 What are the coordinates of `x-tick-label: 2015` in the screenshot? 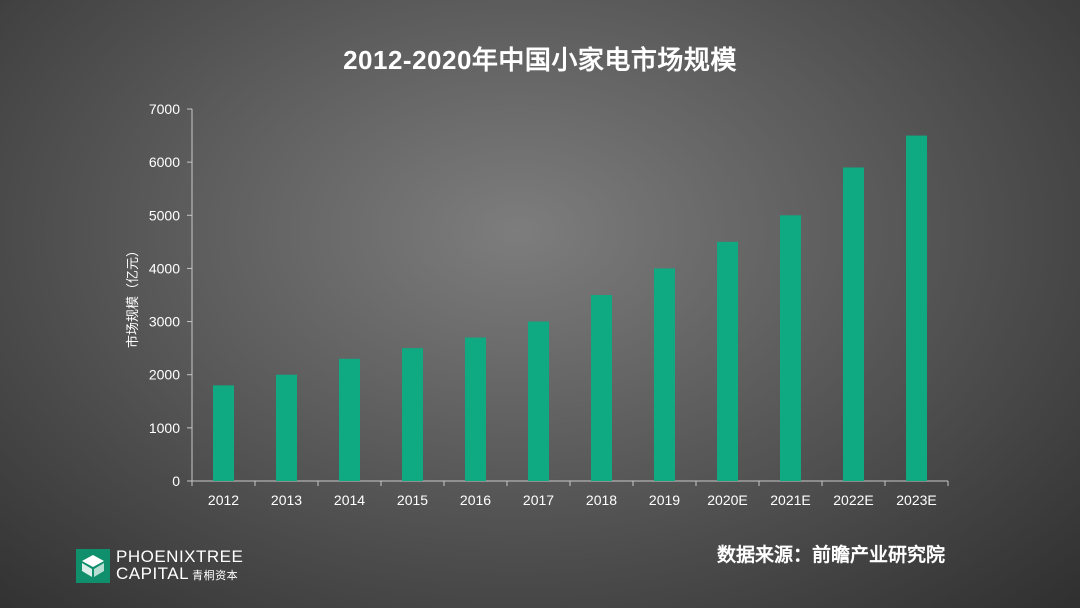 It's located at (412, 500).